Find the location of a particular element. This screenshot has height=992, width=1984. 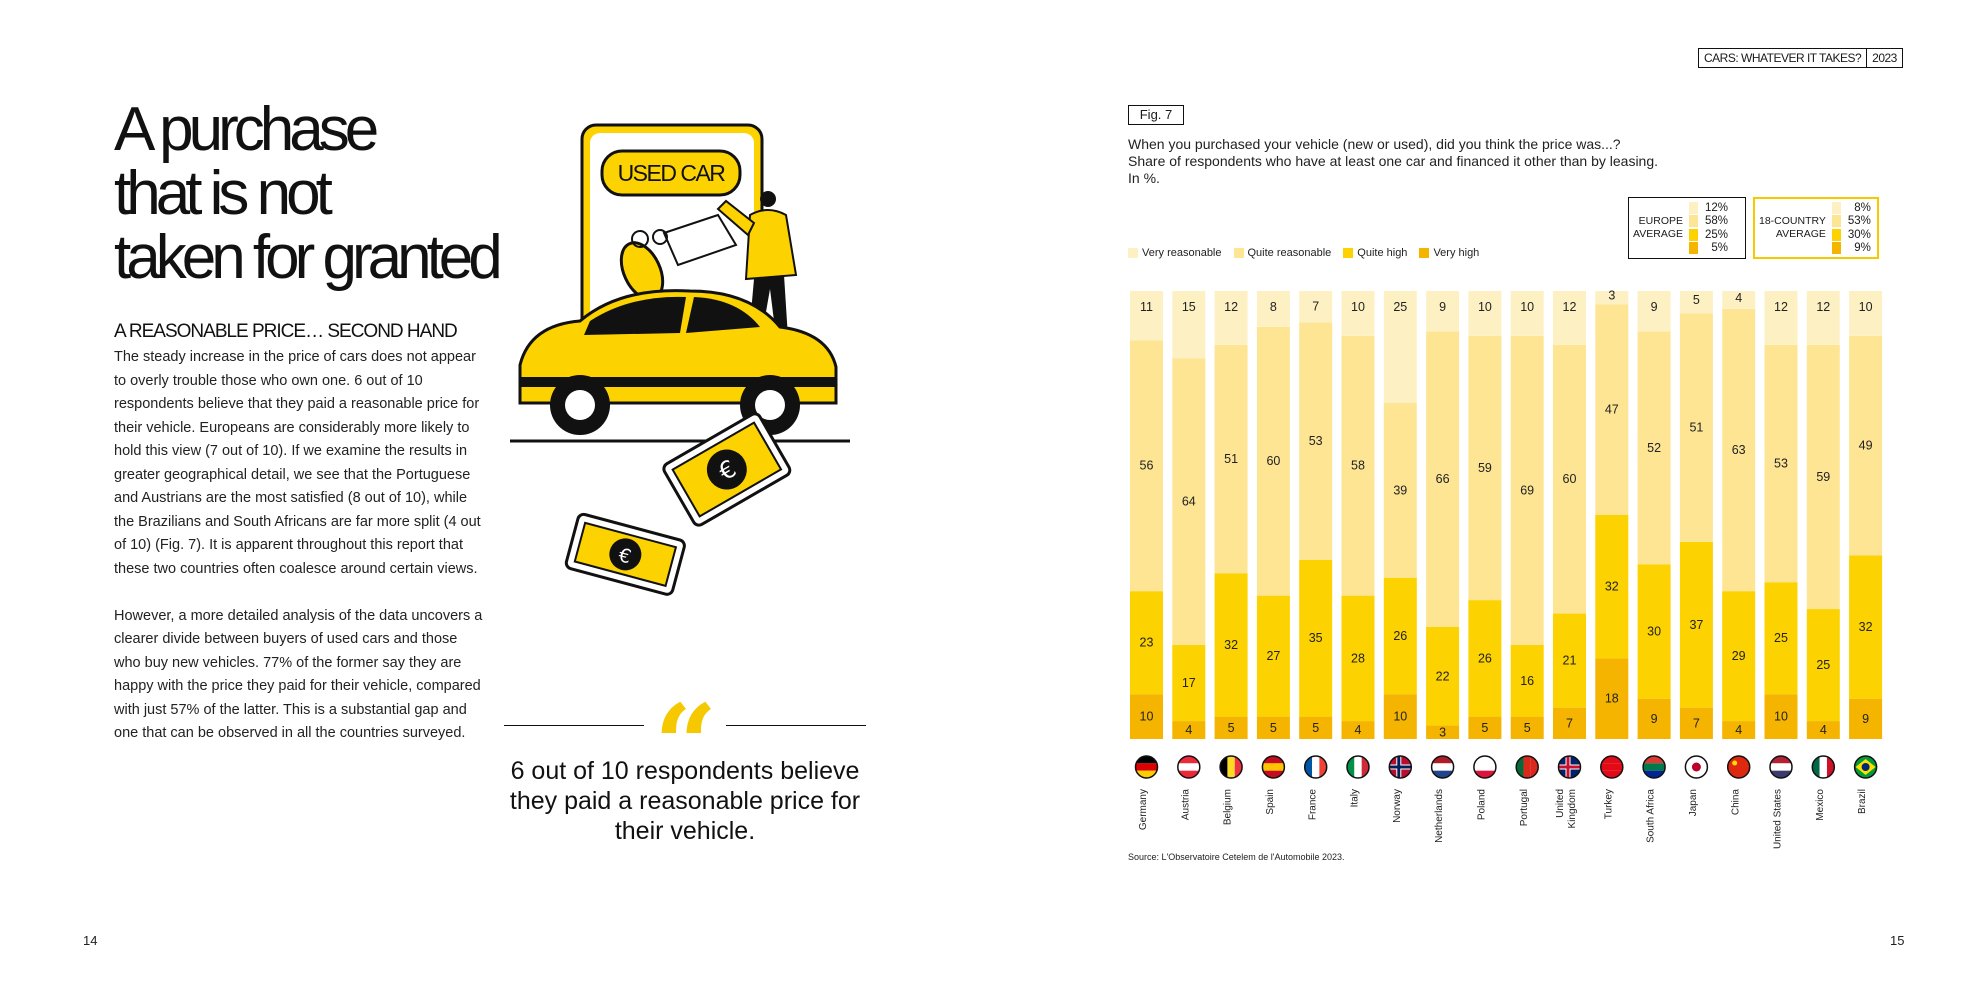

mexico-flag-icon is located at coordinates (1823, 767).